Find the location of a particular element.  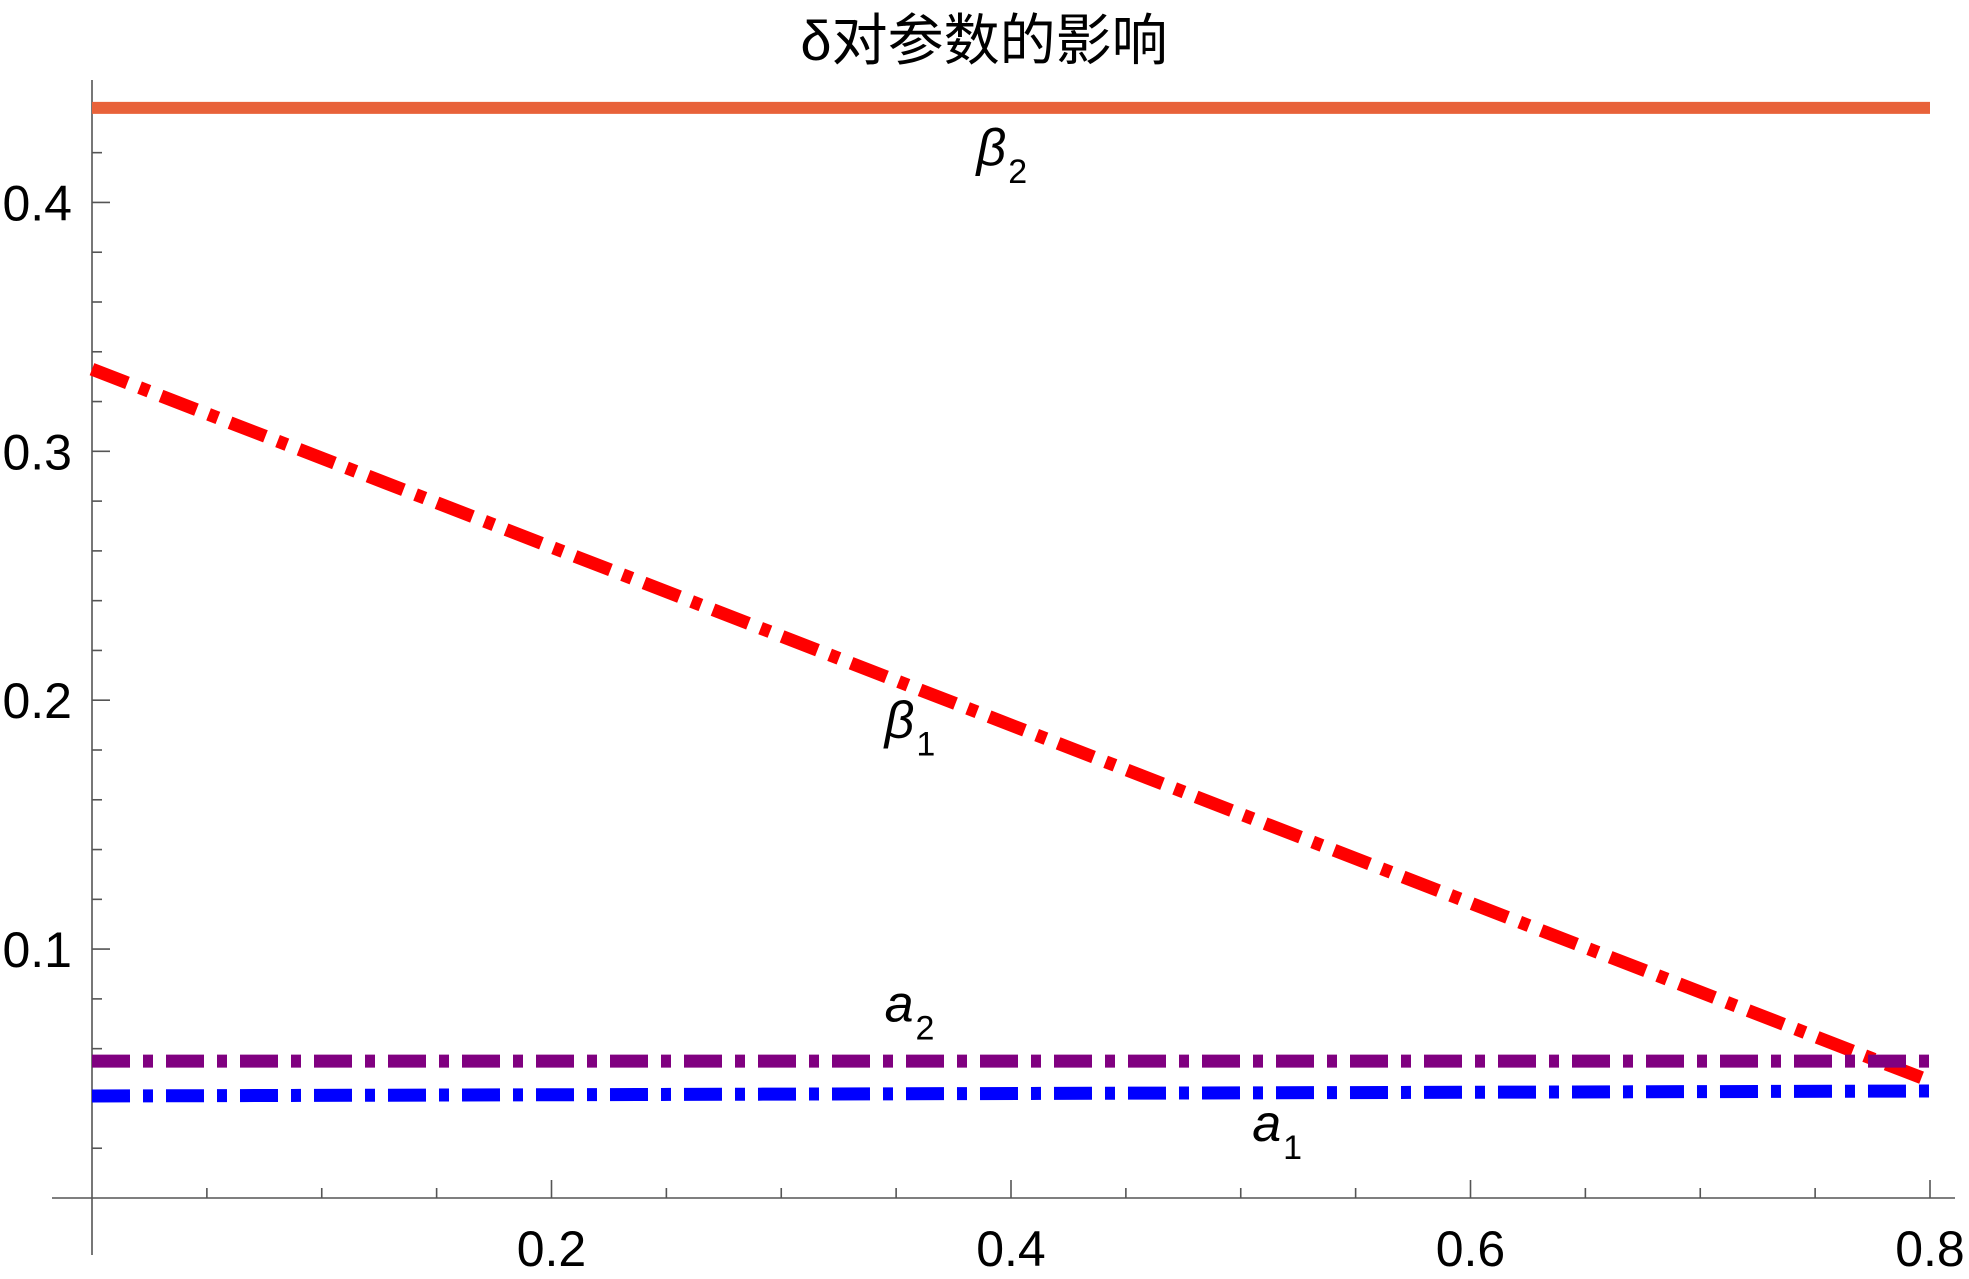

series-label: β2 is located at coordinates (1001, 155).